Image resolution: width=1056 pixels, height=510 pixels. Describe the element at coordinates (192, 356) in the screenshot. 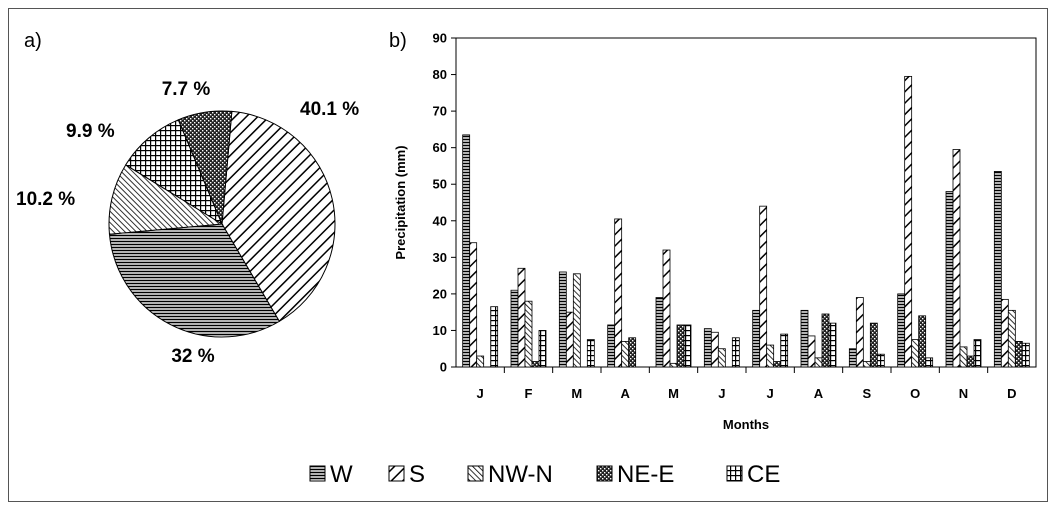

I see `pie-label-w: 32 %` at that location.